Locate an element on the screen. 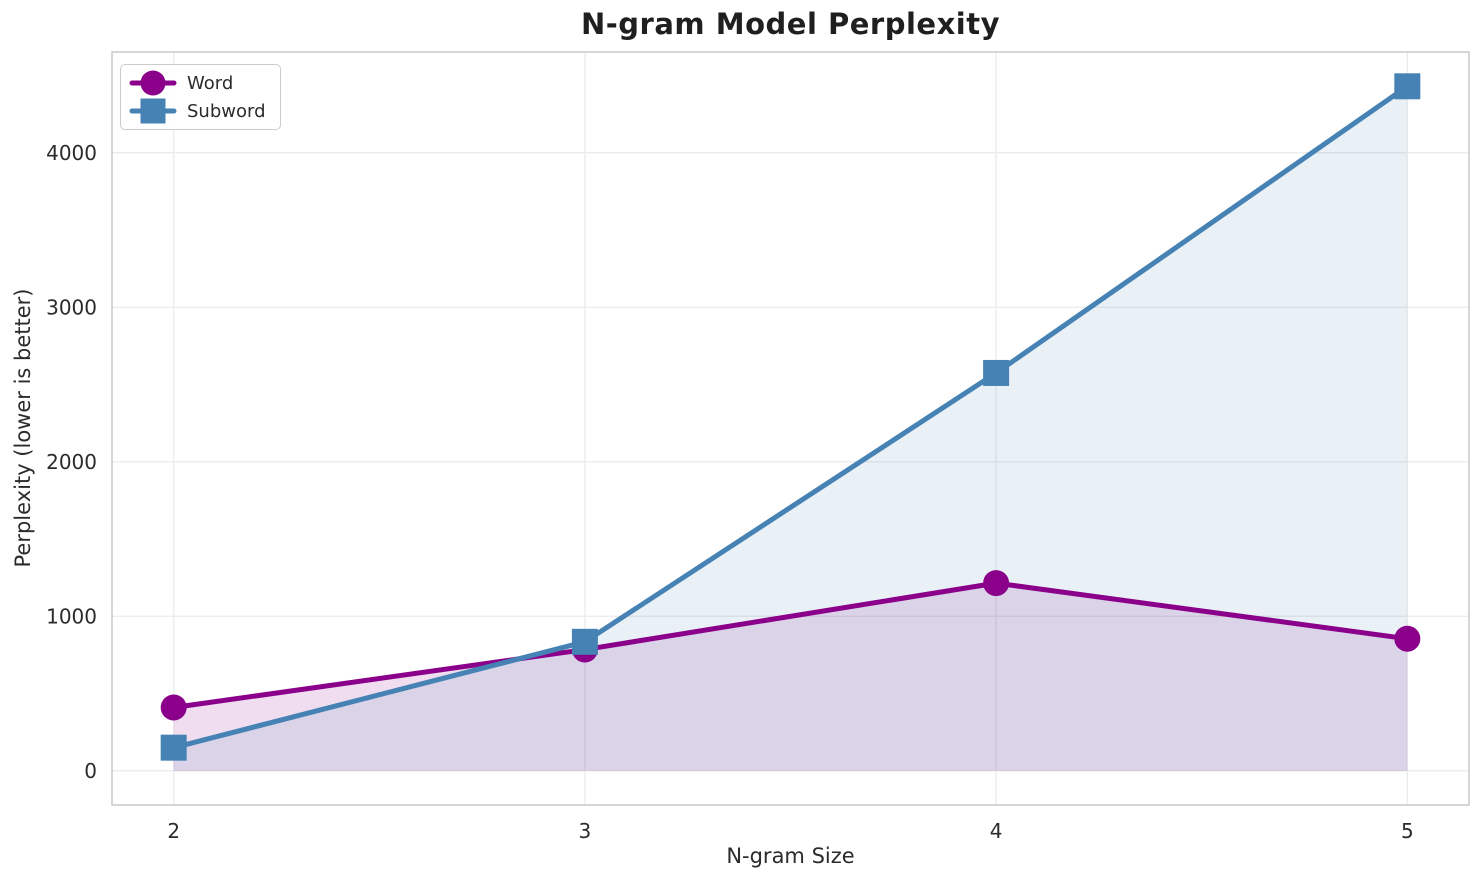  legend-item-word: Word is located at coordinates (197, 83).